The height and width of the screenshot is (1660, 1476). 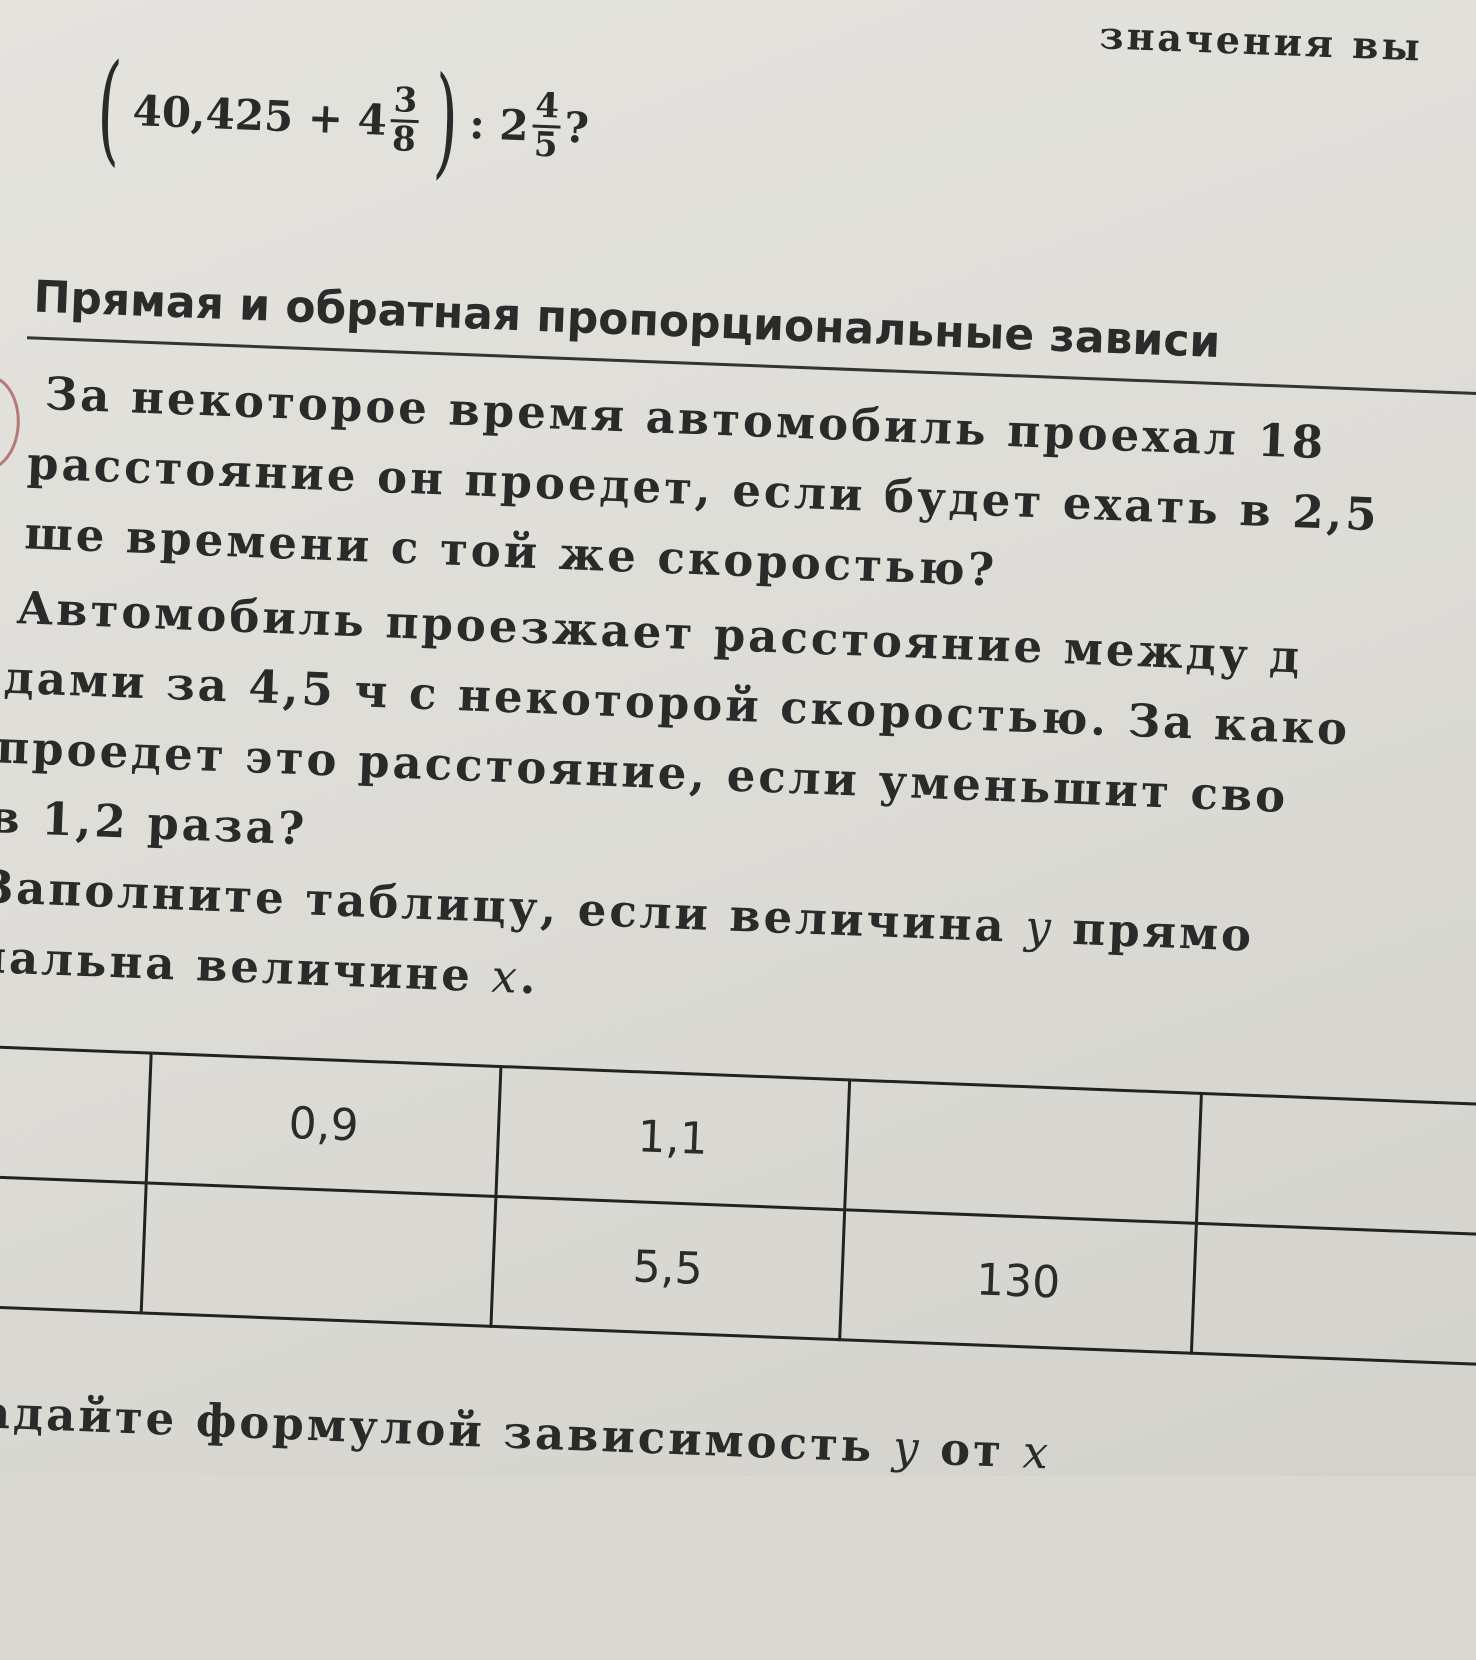 What do you see at coordinates (270, 967) in the screenshot?
I see `problem-3-line: нальна величине x.` at bounding box center [270, 967].